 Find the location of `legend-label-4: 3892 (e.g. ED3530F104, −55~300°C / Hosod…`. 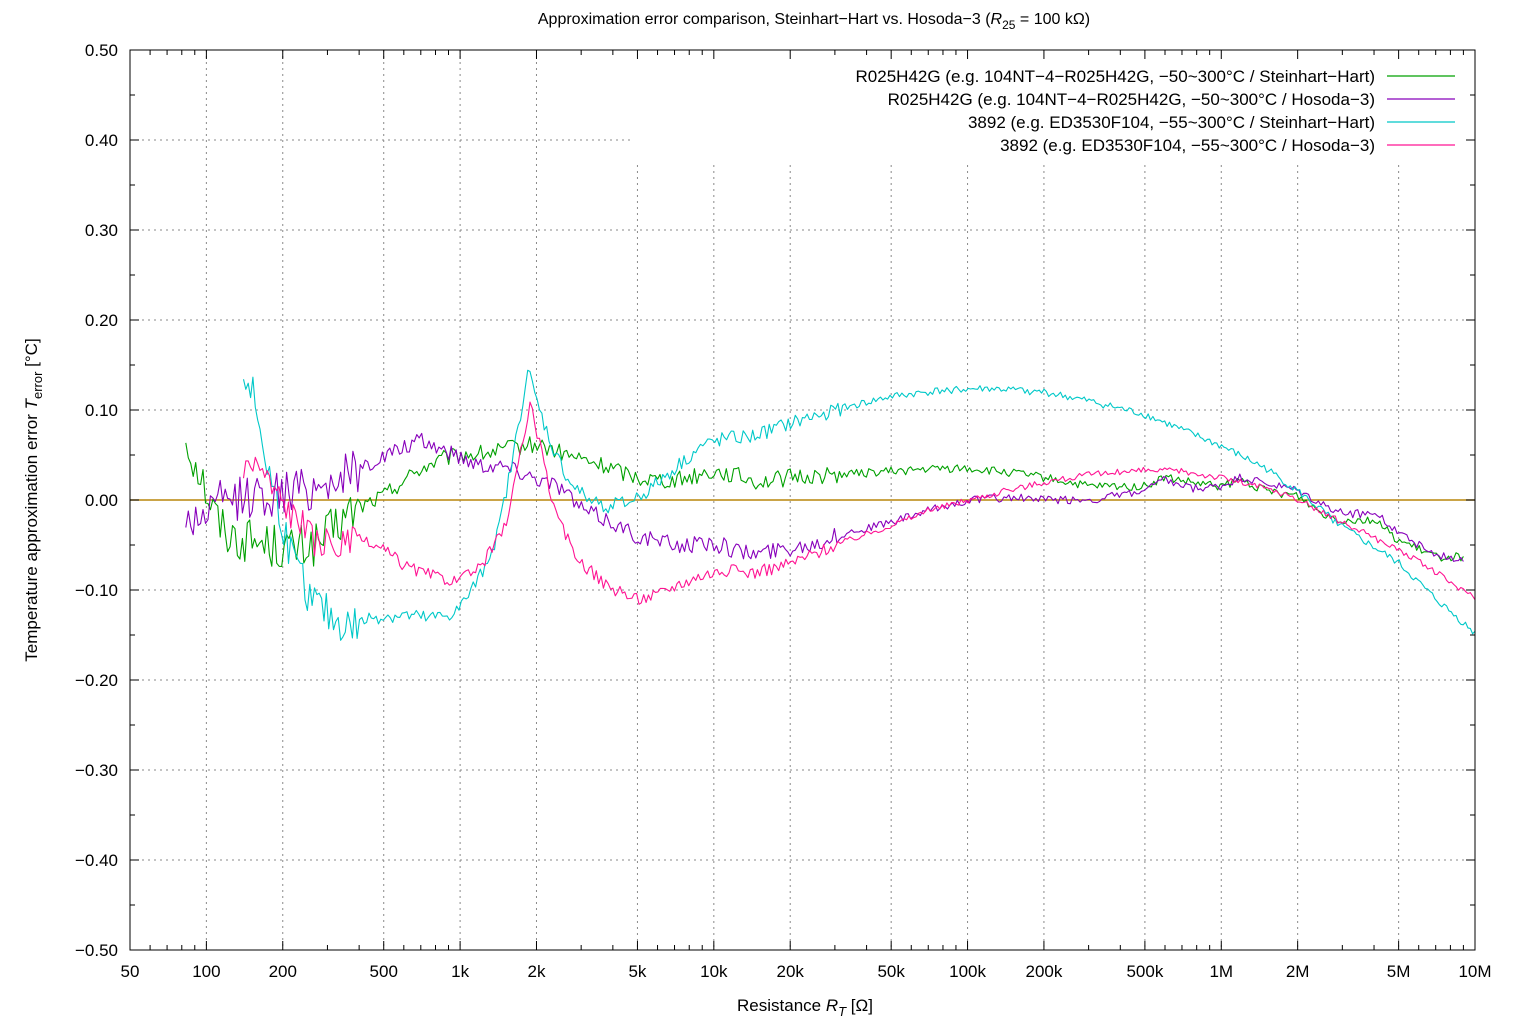

legend-label-4: 3892 (e.g. ED3530F104, −55~300°C / Hosod… is located at coordinates (1187, 145).